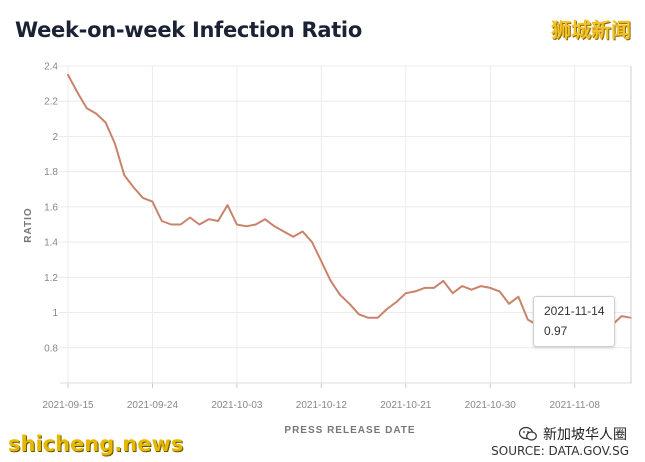 This screenshot has height=462, width=645. What do you see at coordinates (556, 331) in the screenshot?
I see `tooltip-value: 0.97` at bounding box center [556, 331].